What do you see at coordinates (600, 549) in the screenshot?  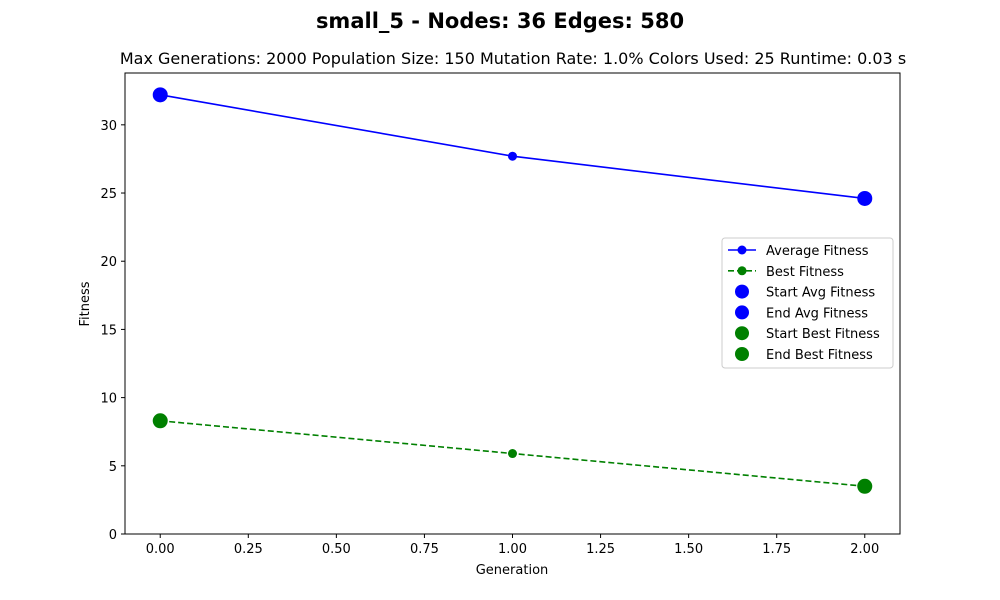 I see `x-tick-label: 1.25` at bounding box center [600, 549].